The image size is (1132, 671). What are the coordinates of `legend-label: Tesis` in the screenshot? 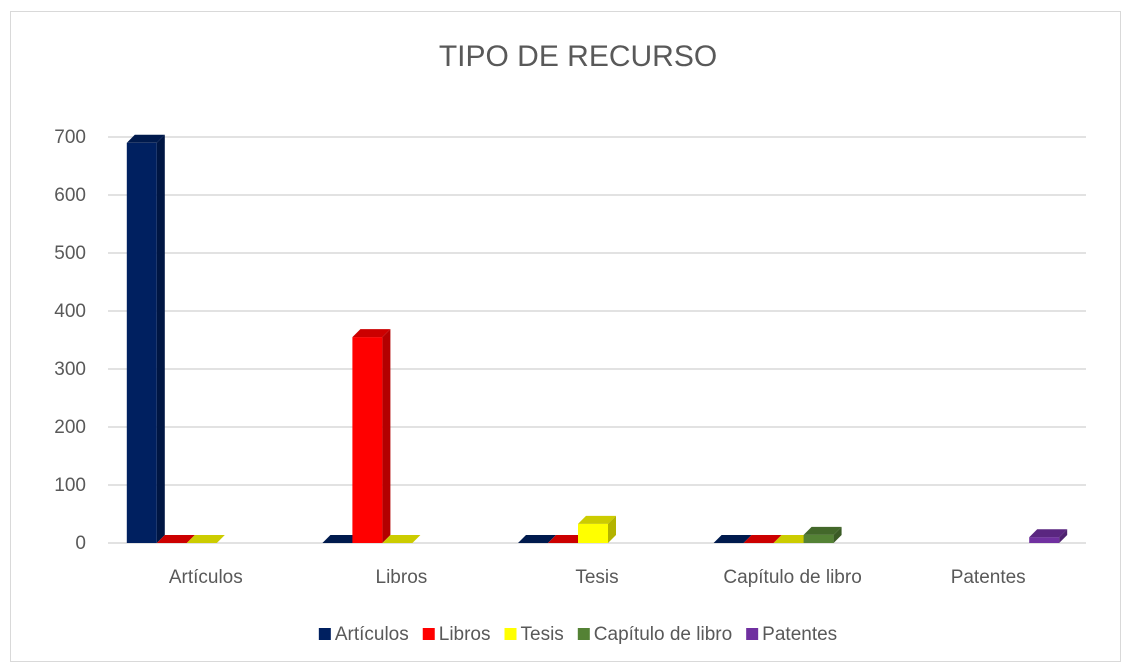 It's located at (542, 634).